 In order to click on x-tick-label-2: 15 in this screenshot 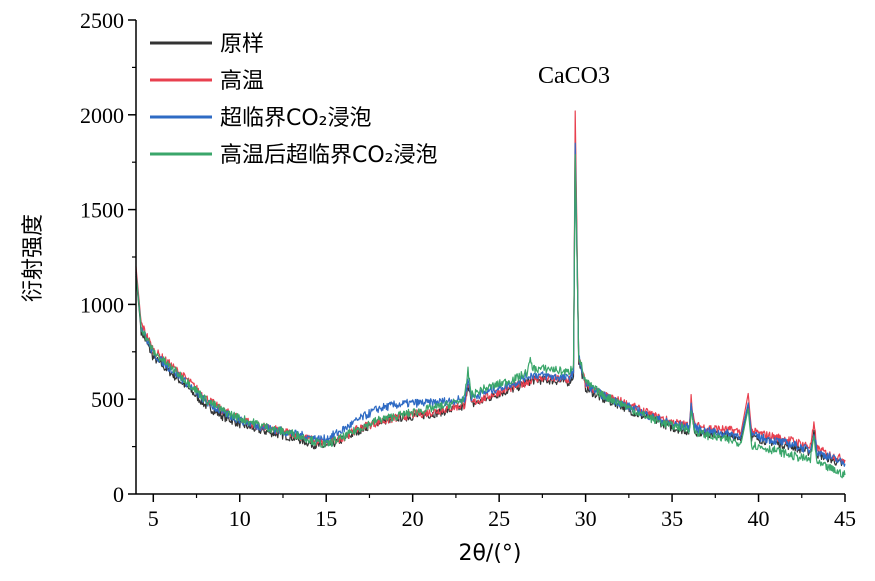, I will do `click(326, 518)`.